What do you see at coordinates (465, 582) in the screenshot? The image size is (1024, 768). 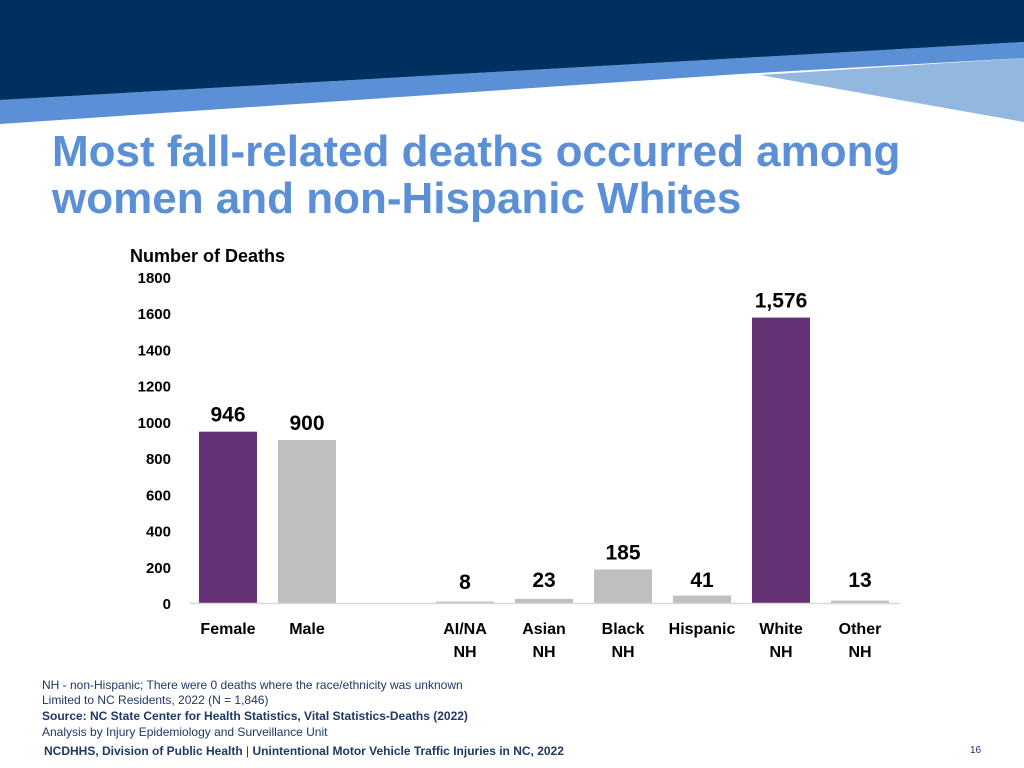 I see `data-label: 8` at bounding box center [465, 582].